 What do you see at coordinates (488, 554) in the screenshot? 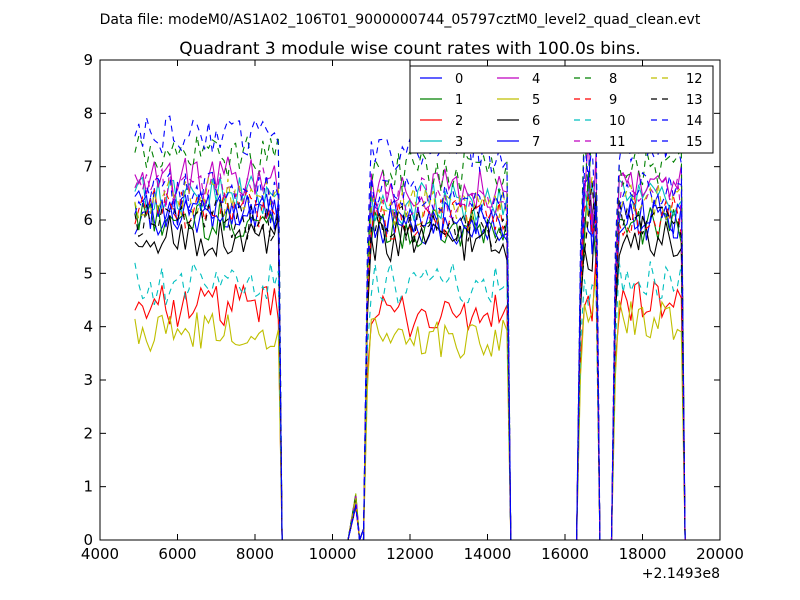
I see `x-tick-label: 14000` at bounding box center [488, 554].